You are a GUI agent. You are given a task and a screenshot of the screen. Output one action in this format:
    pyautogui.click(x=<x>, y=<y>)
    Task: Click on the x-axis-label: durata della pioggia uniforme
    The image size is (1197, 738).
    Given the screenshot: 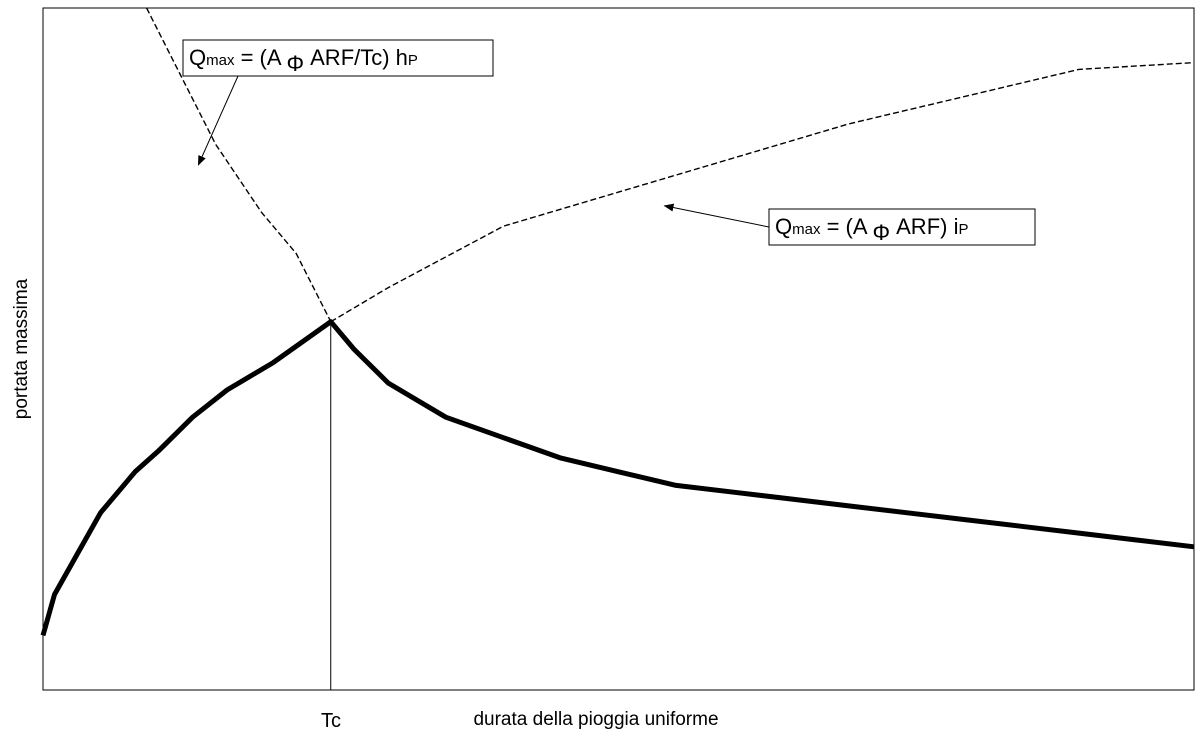 What is the action you would take?
    pyautogui.click(x=595, y=719)
    